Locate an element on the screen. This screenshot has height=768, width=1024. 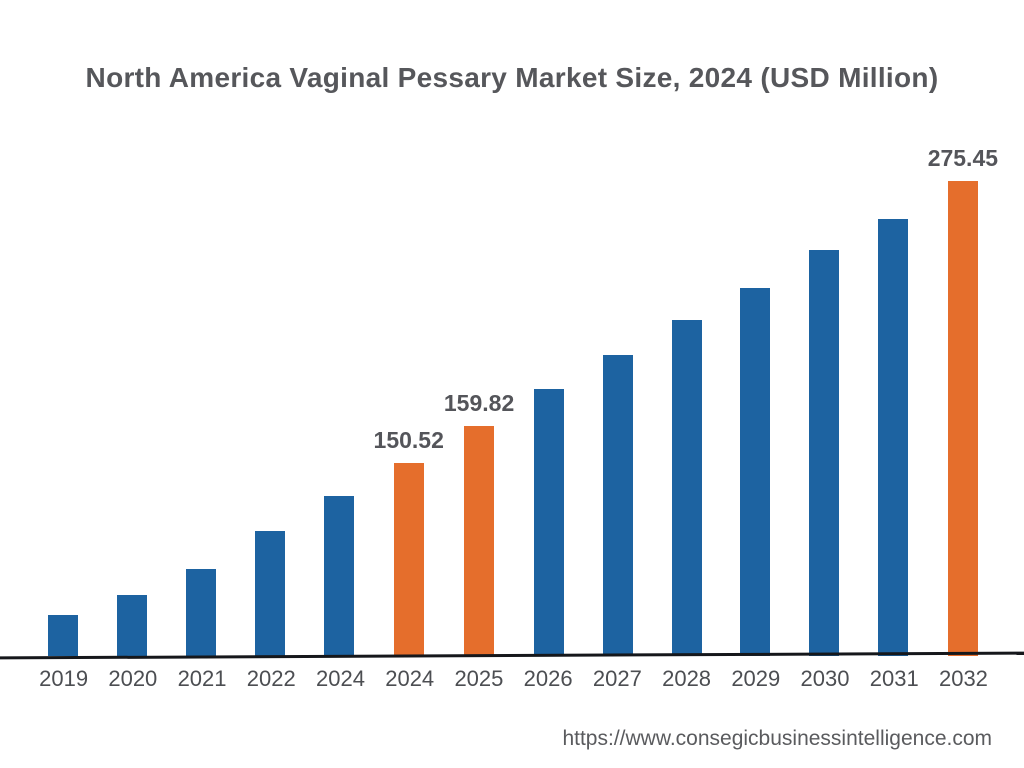
bar-2021 is located at coordinates (201, 612).